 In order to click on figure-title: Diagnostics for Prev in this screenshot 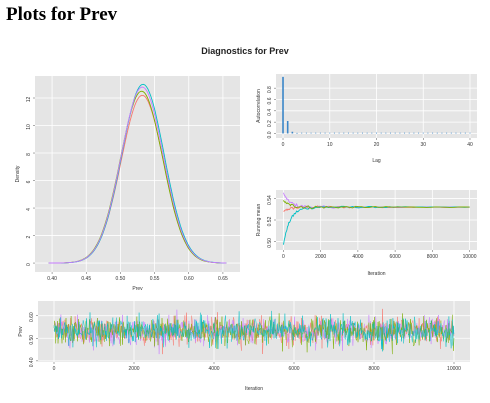, I will do `click(245, 51)`.